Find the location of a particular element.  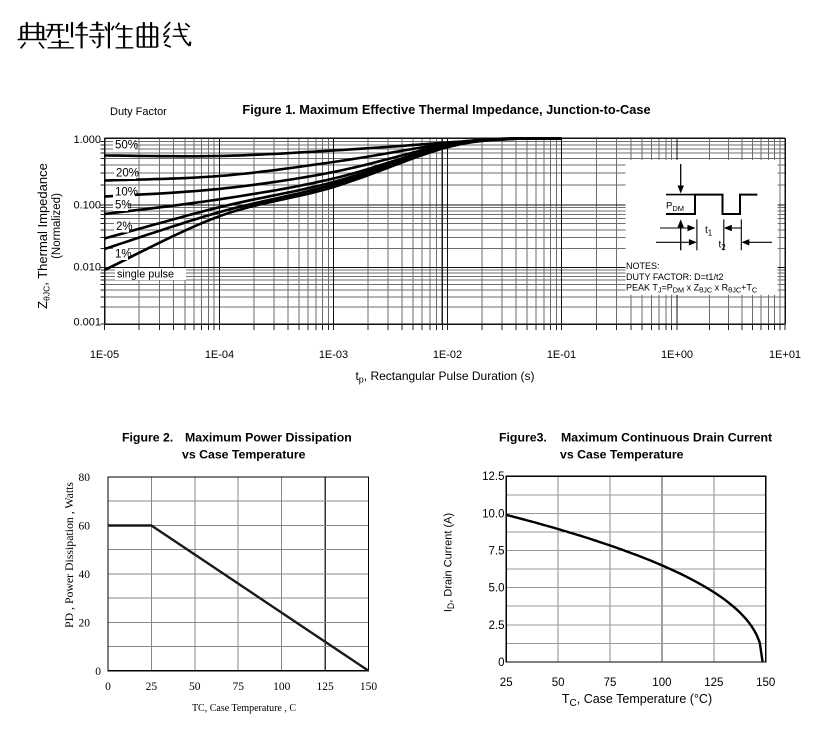

svg-text: 5.0 is located at coordinates (497, 589).